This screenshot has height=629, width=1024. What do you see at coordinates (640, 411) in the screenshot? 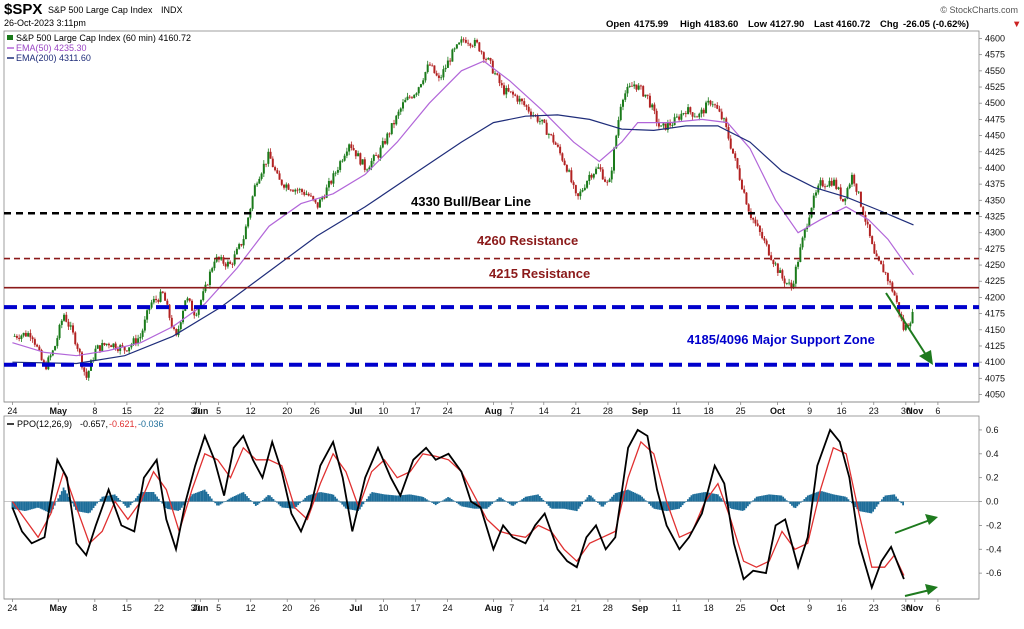
I see `price-x-tick-label: Sep` at bounding box center [640, 411].